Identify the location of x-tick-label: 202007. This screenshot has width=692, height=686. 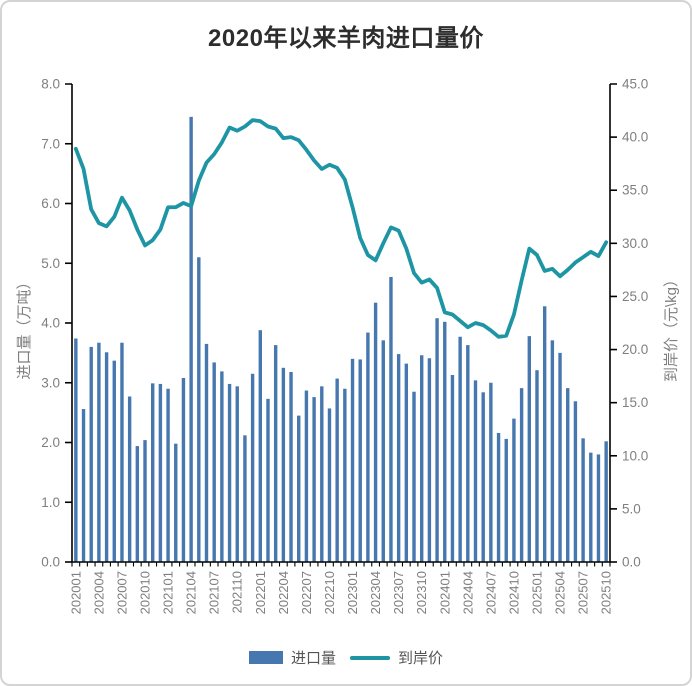
(121, 592).